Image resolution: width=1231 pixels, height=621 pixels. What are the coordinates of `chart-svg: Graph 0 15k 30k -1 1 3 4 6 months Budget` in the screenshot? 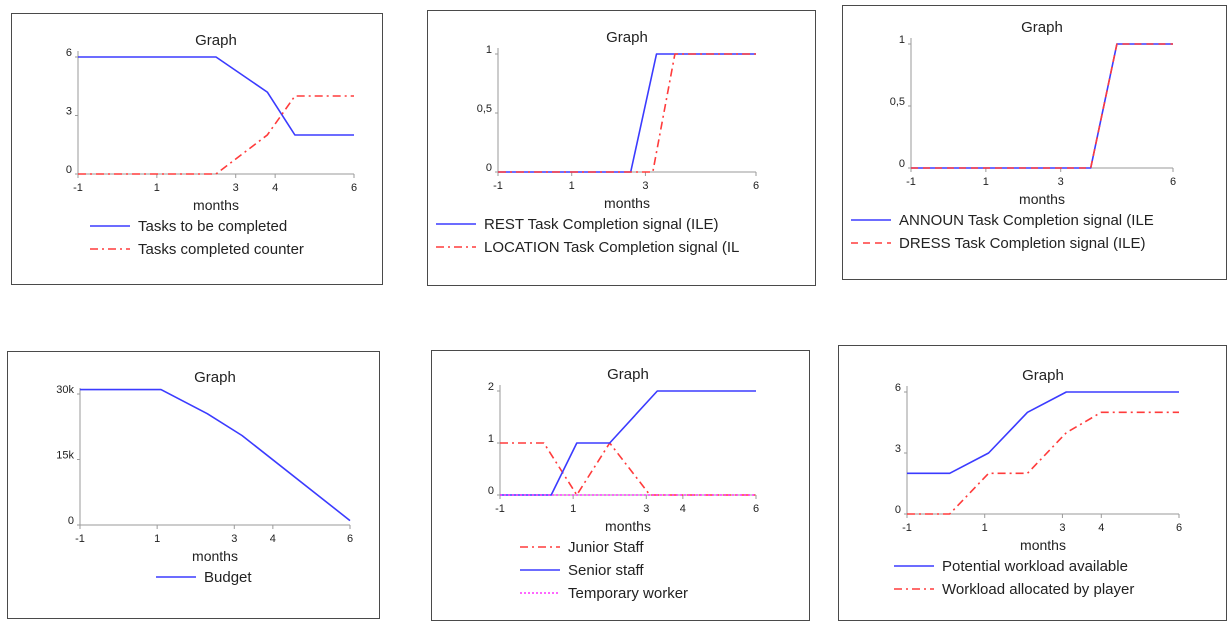 It's located at (204, 477).